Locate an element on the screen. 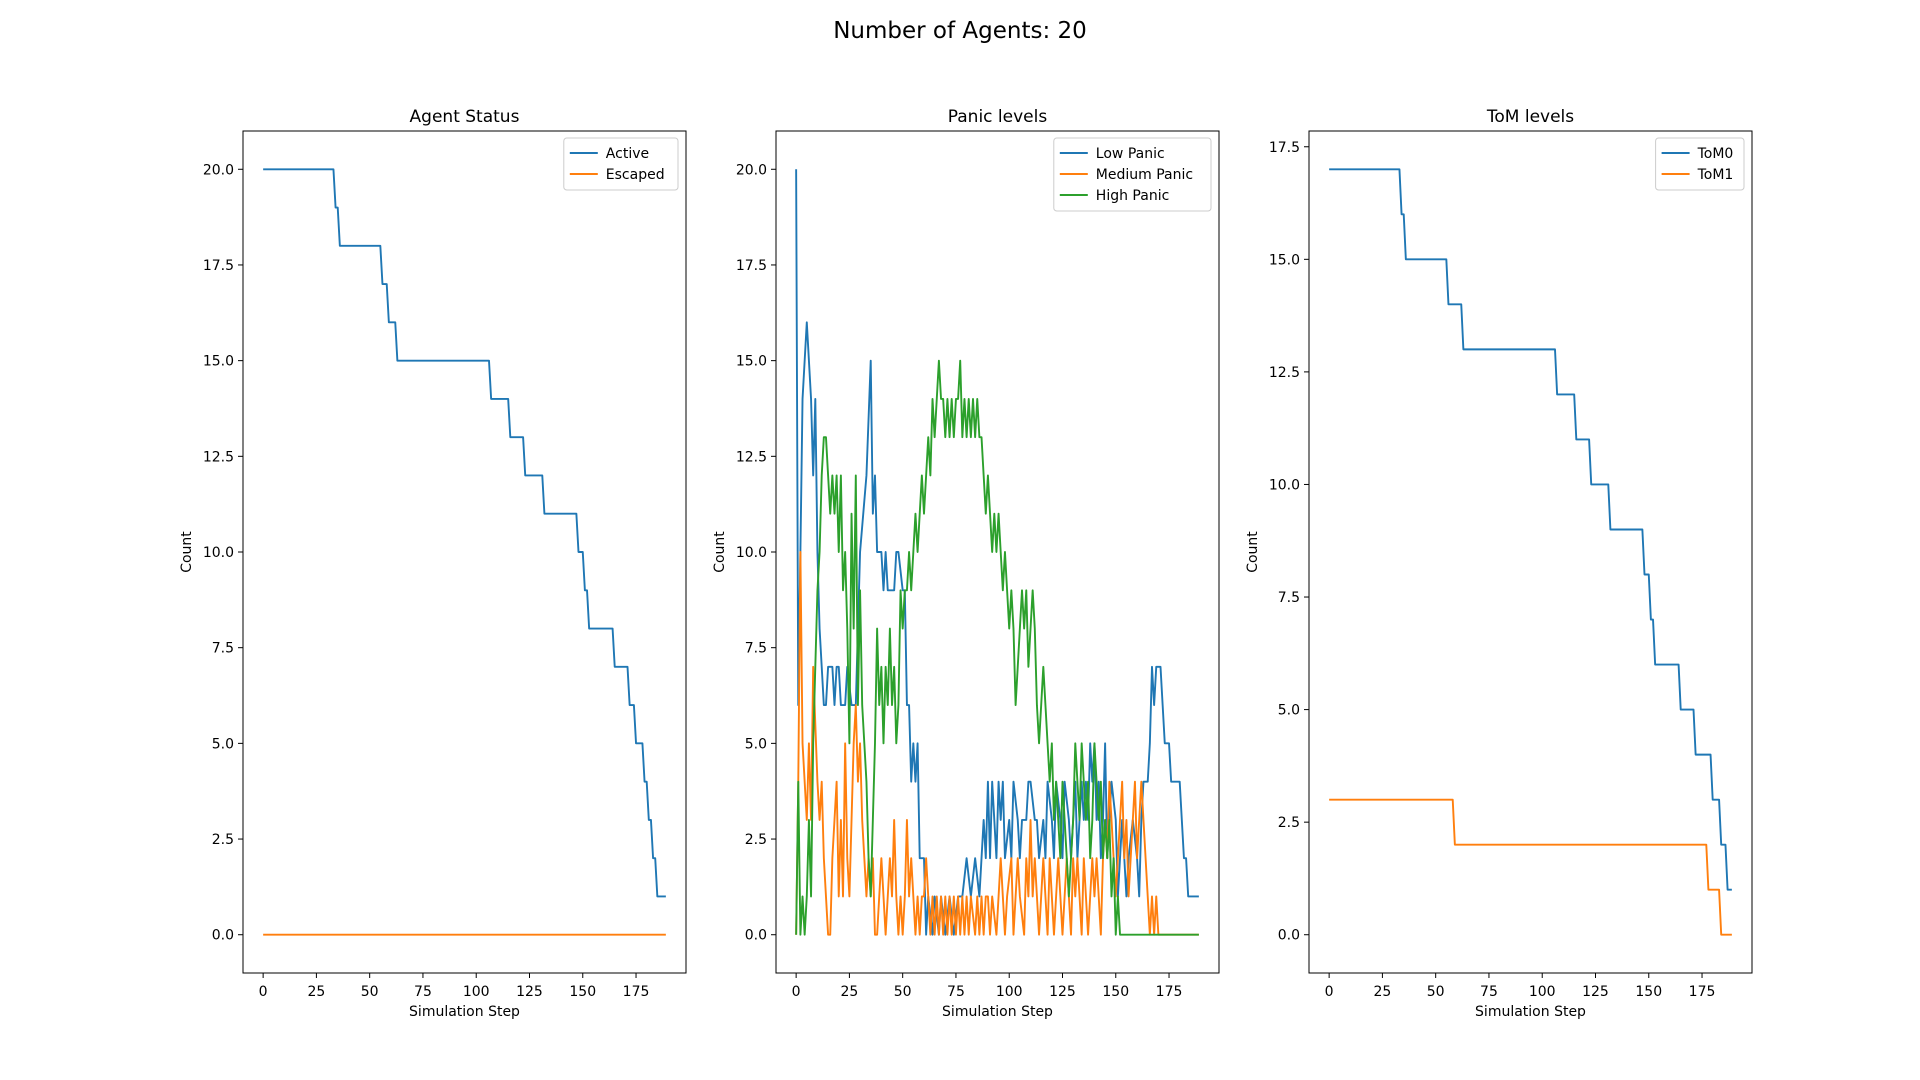 This screenshot has height=1080, width=1920. legend: ToM0 ToM1 is located at coordinates (1700, 164).